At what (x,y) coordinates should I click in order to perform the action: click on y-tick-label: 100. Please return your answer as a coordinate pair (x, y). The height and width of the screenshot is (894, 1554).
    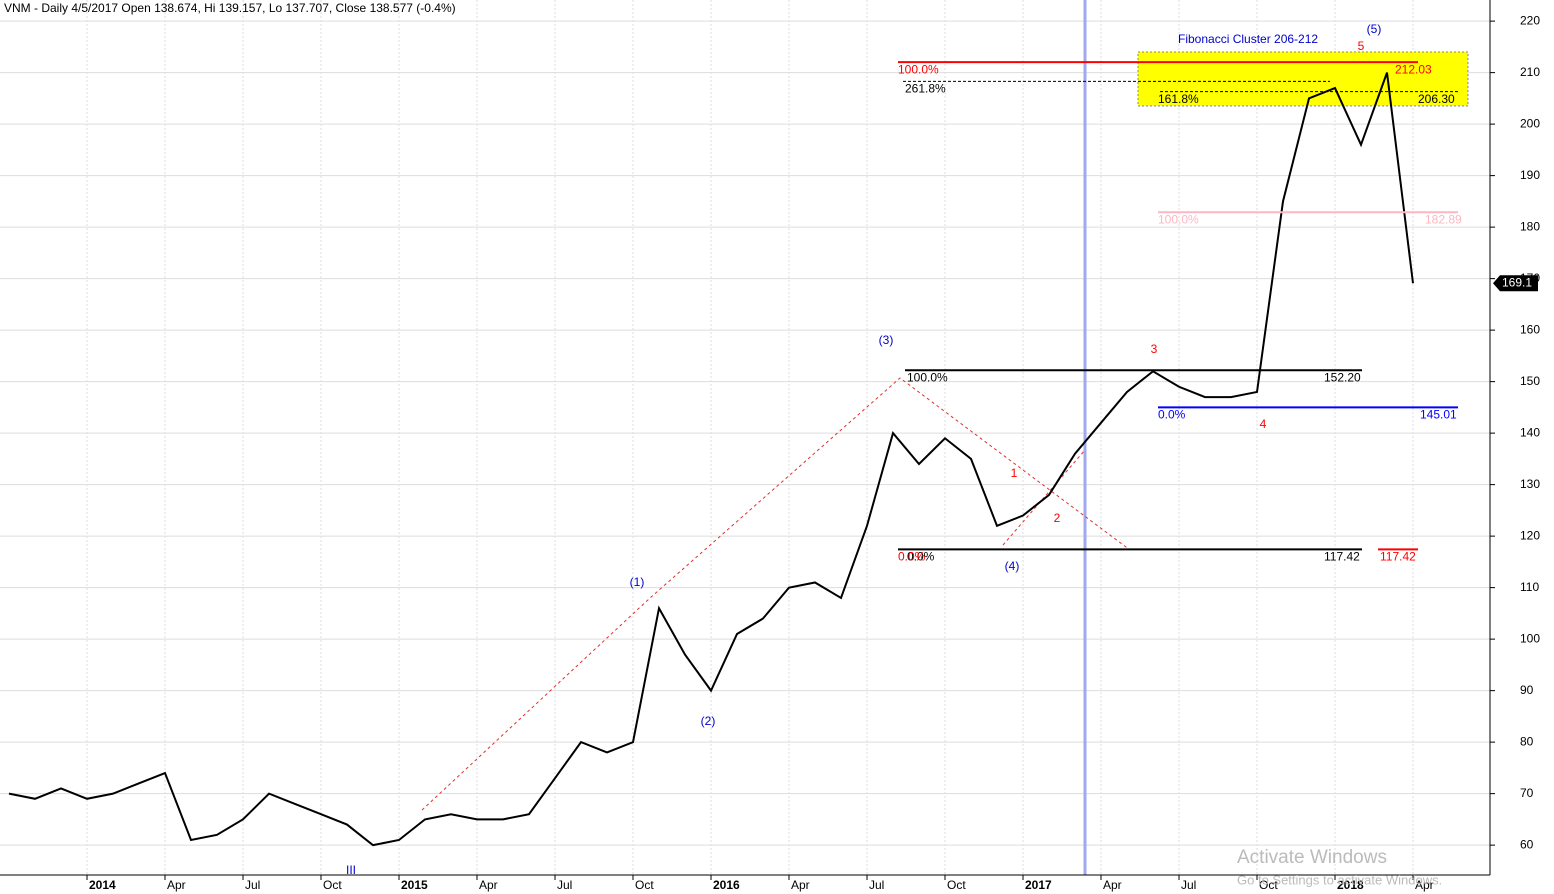
    Looking at the image, I should click on (1530, 638).